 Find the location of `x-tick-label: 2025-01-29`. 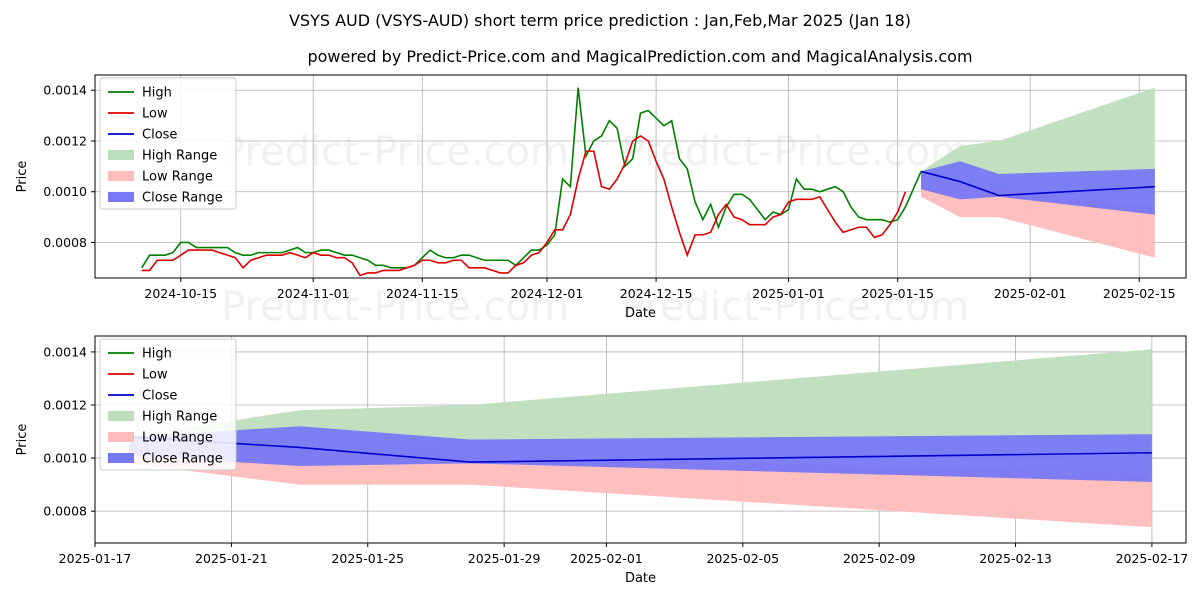

x-tick-label: 2025-01-29 is located at coordinates (504, 558).